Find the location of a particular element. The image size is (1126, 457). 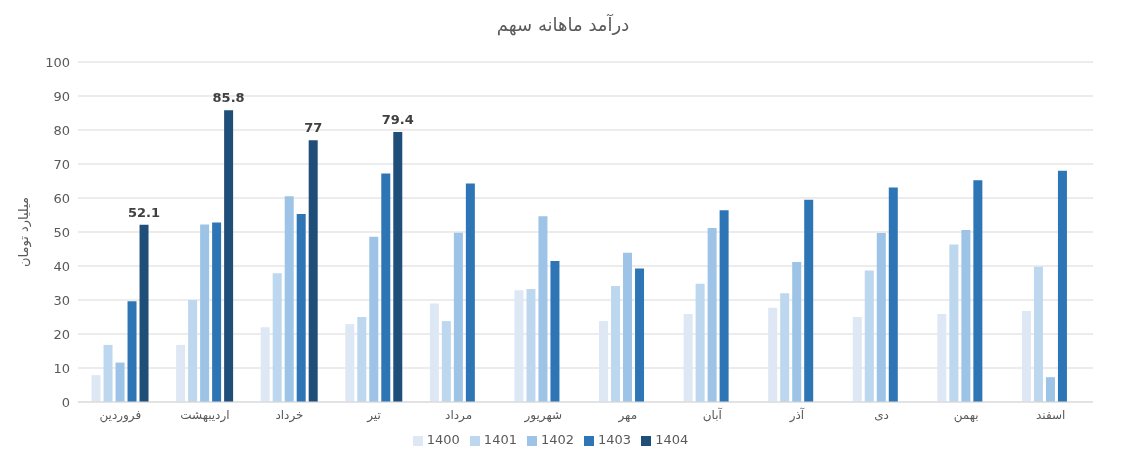

legend-label: 1404 is located at coordinates (672, 439).